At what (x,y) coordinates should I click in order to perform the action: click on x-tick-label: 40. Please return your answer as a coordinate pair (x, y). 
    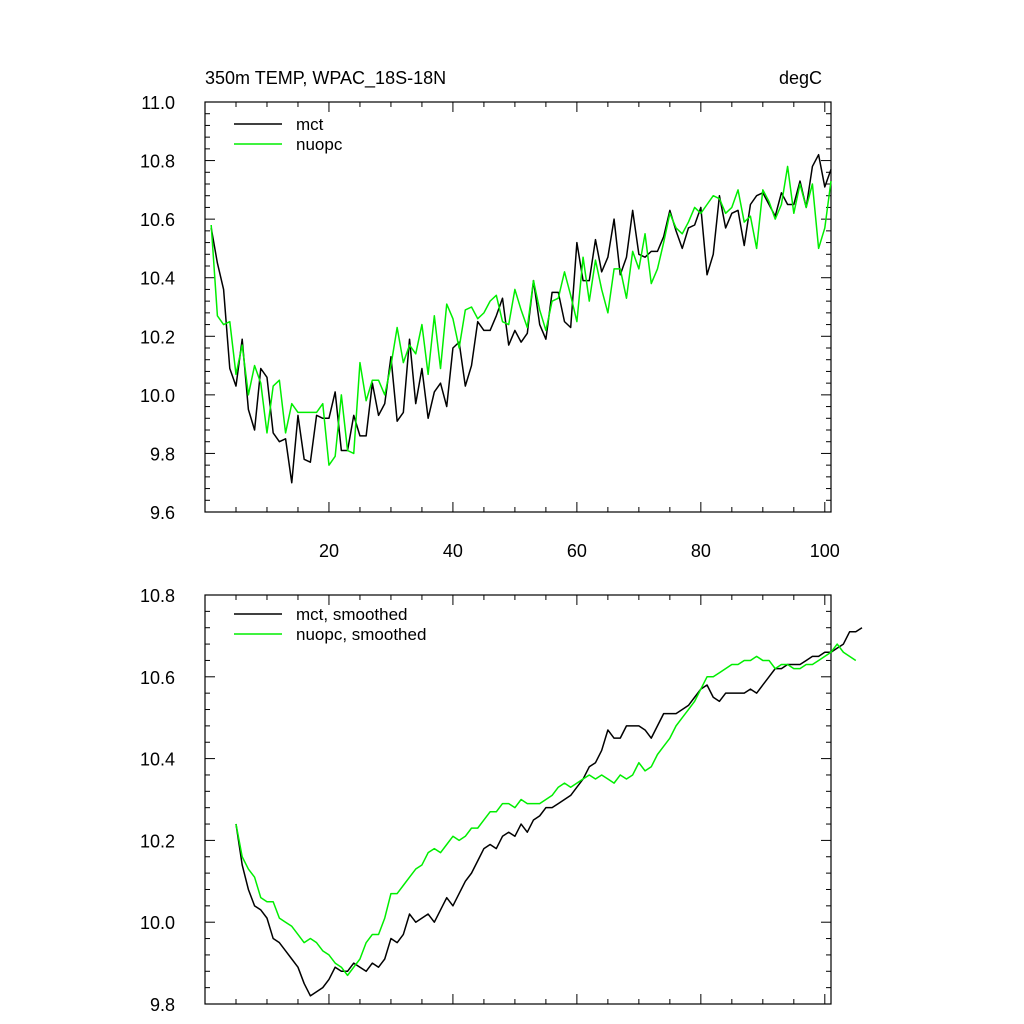
    Looking at the image, I should click on (453, 551).